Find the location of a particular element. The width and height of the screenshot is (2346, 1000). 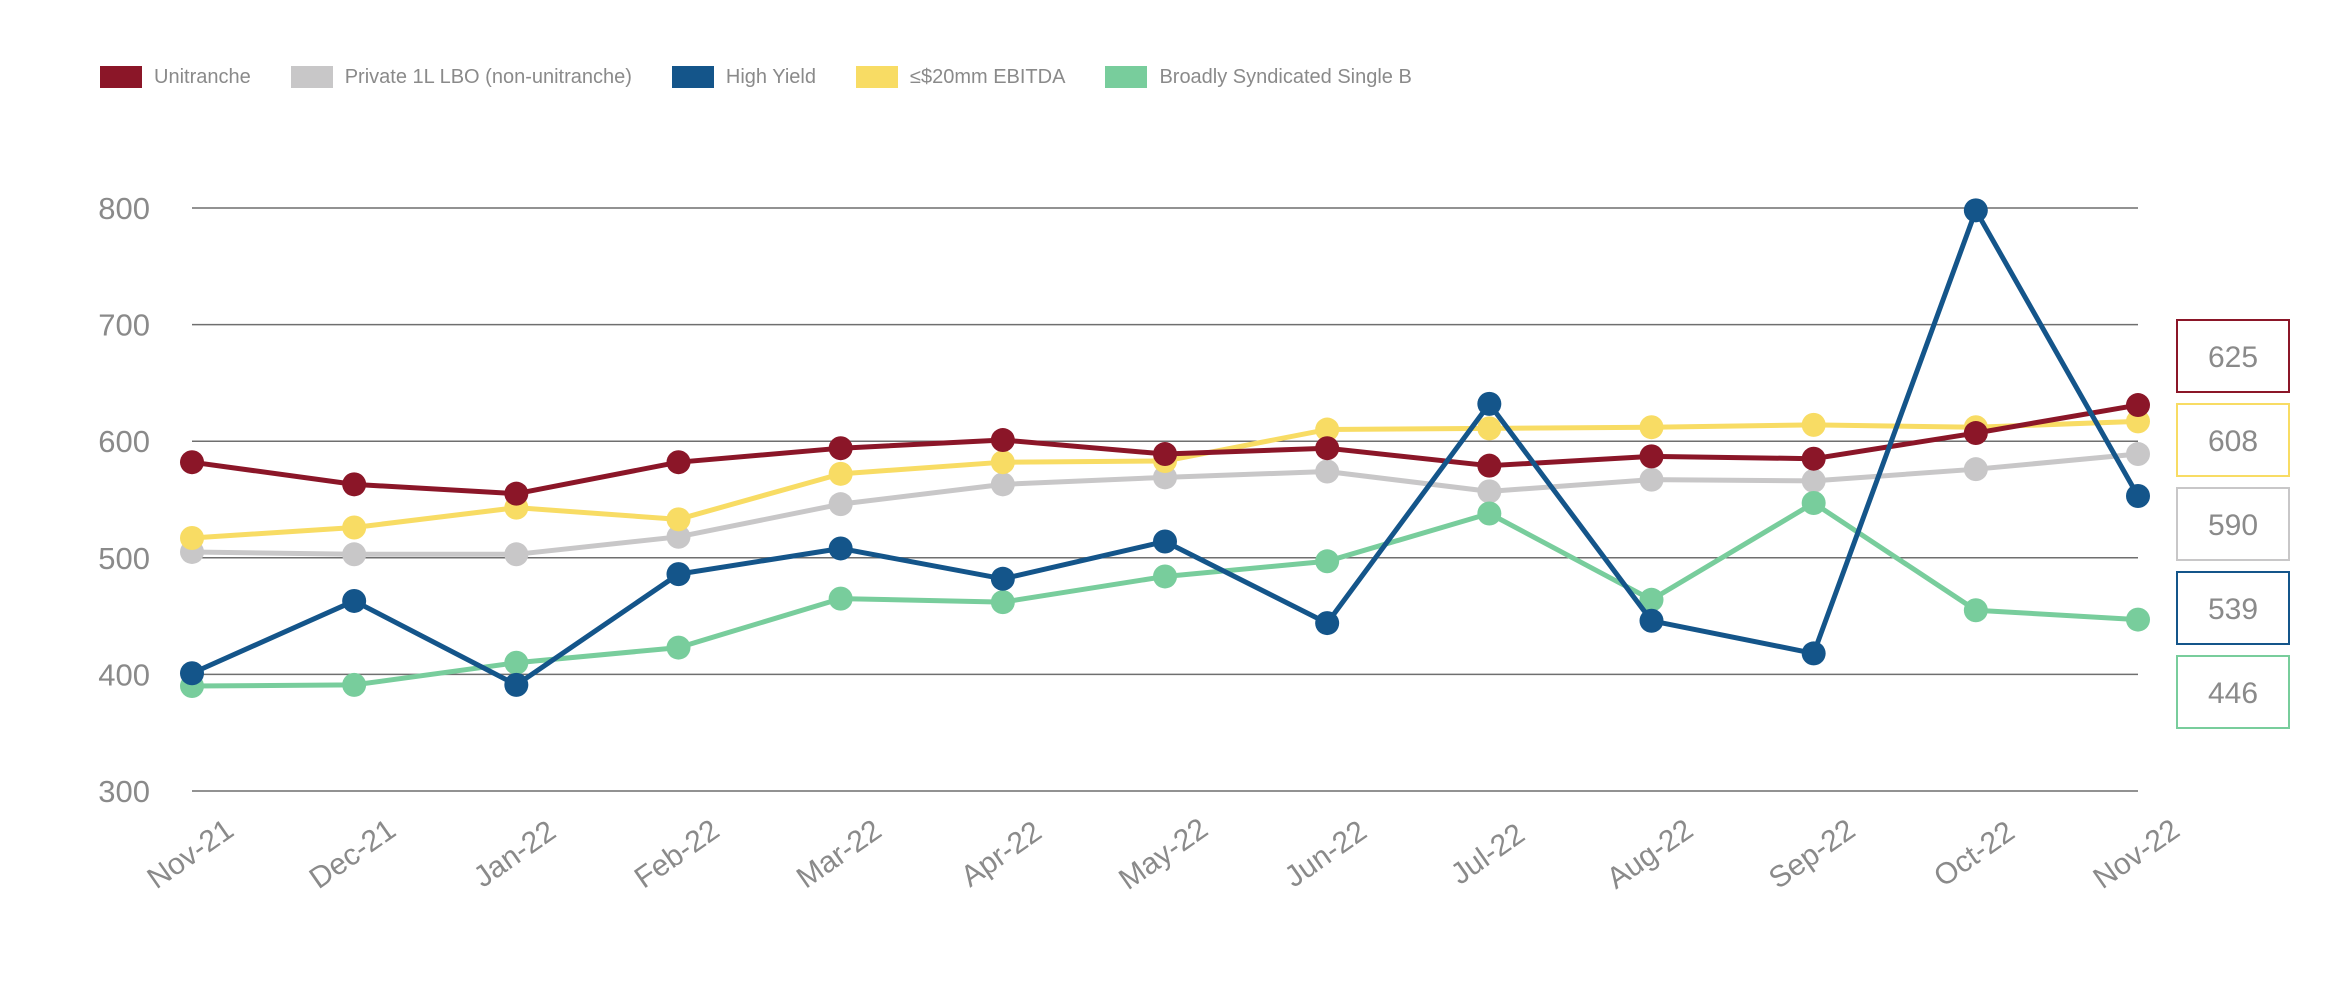

x-tick-label-mar-22: Mar-22 is located at coordinates (839, 854).